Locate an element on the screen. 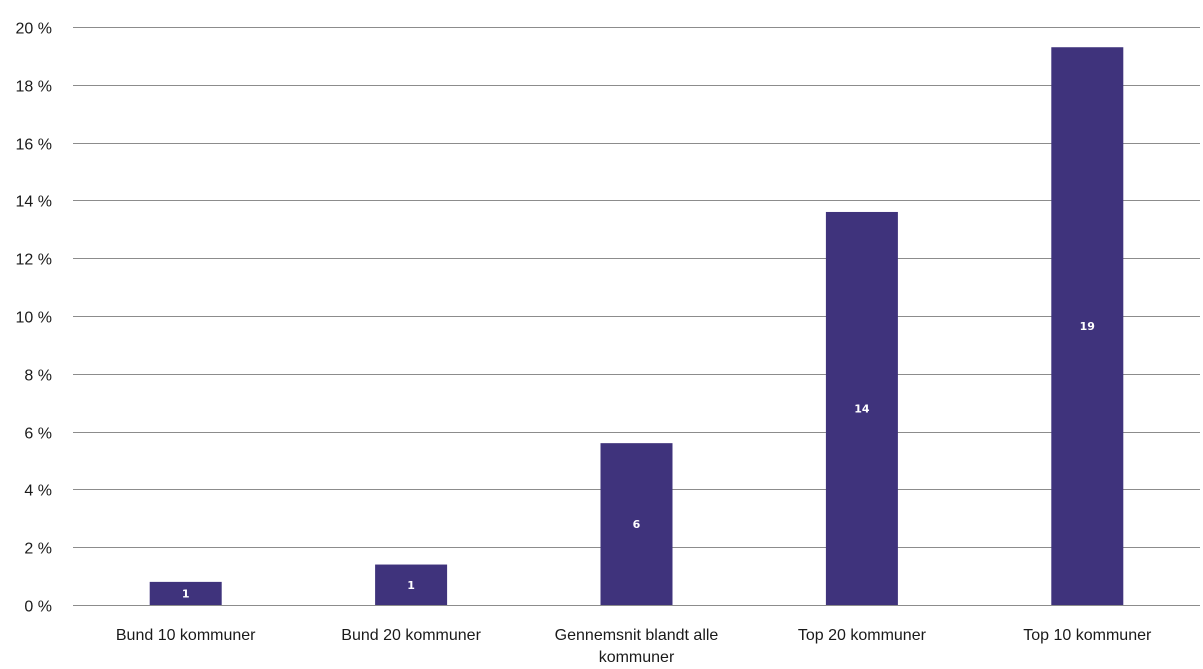 The height and width of the screenshot is (669, 1203). y-tick-label: 4 % is located at coordinates (38, 491).